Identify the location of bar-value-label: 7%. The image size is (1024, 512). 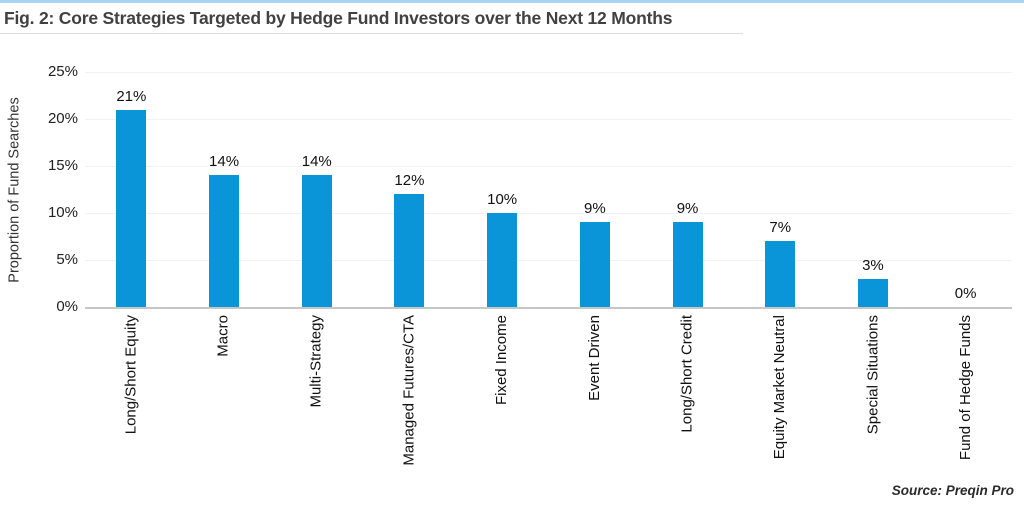
(780, 228).